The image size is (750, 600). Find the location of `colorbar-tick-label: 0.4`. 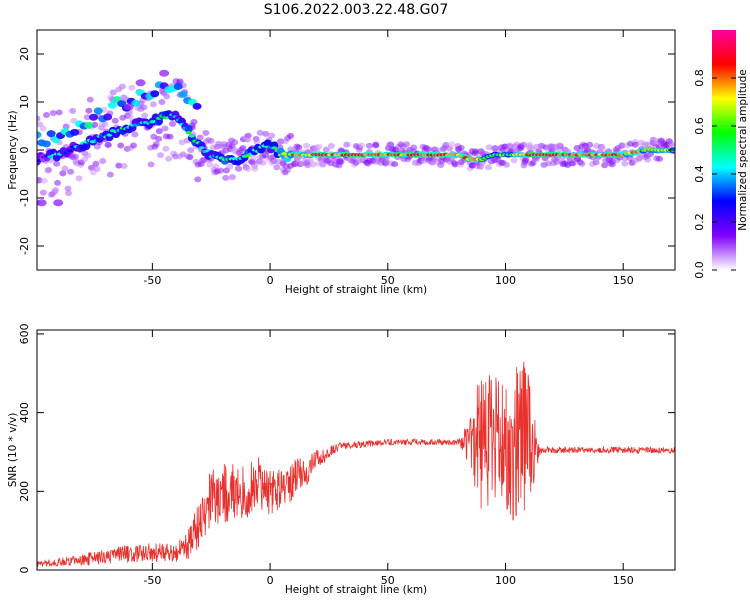

colorbar-tick-label: 0.4 is located at coordinates (699, 174).